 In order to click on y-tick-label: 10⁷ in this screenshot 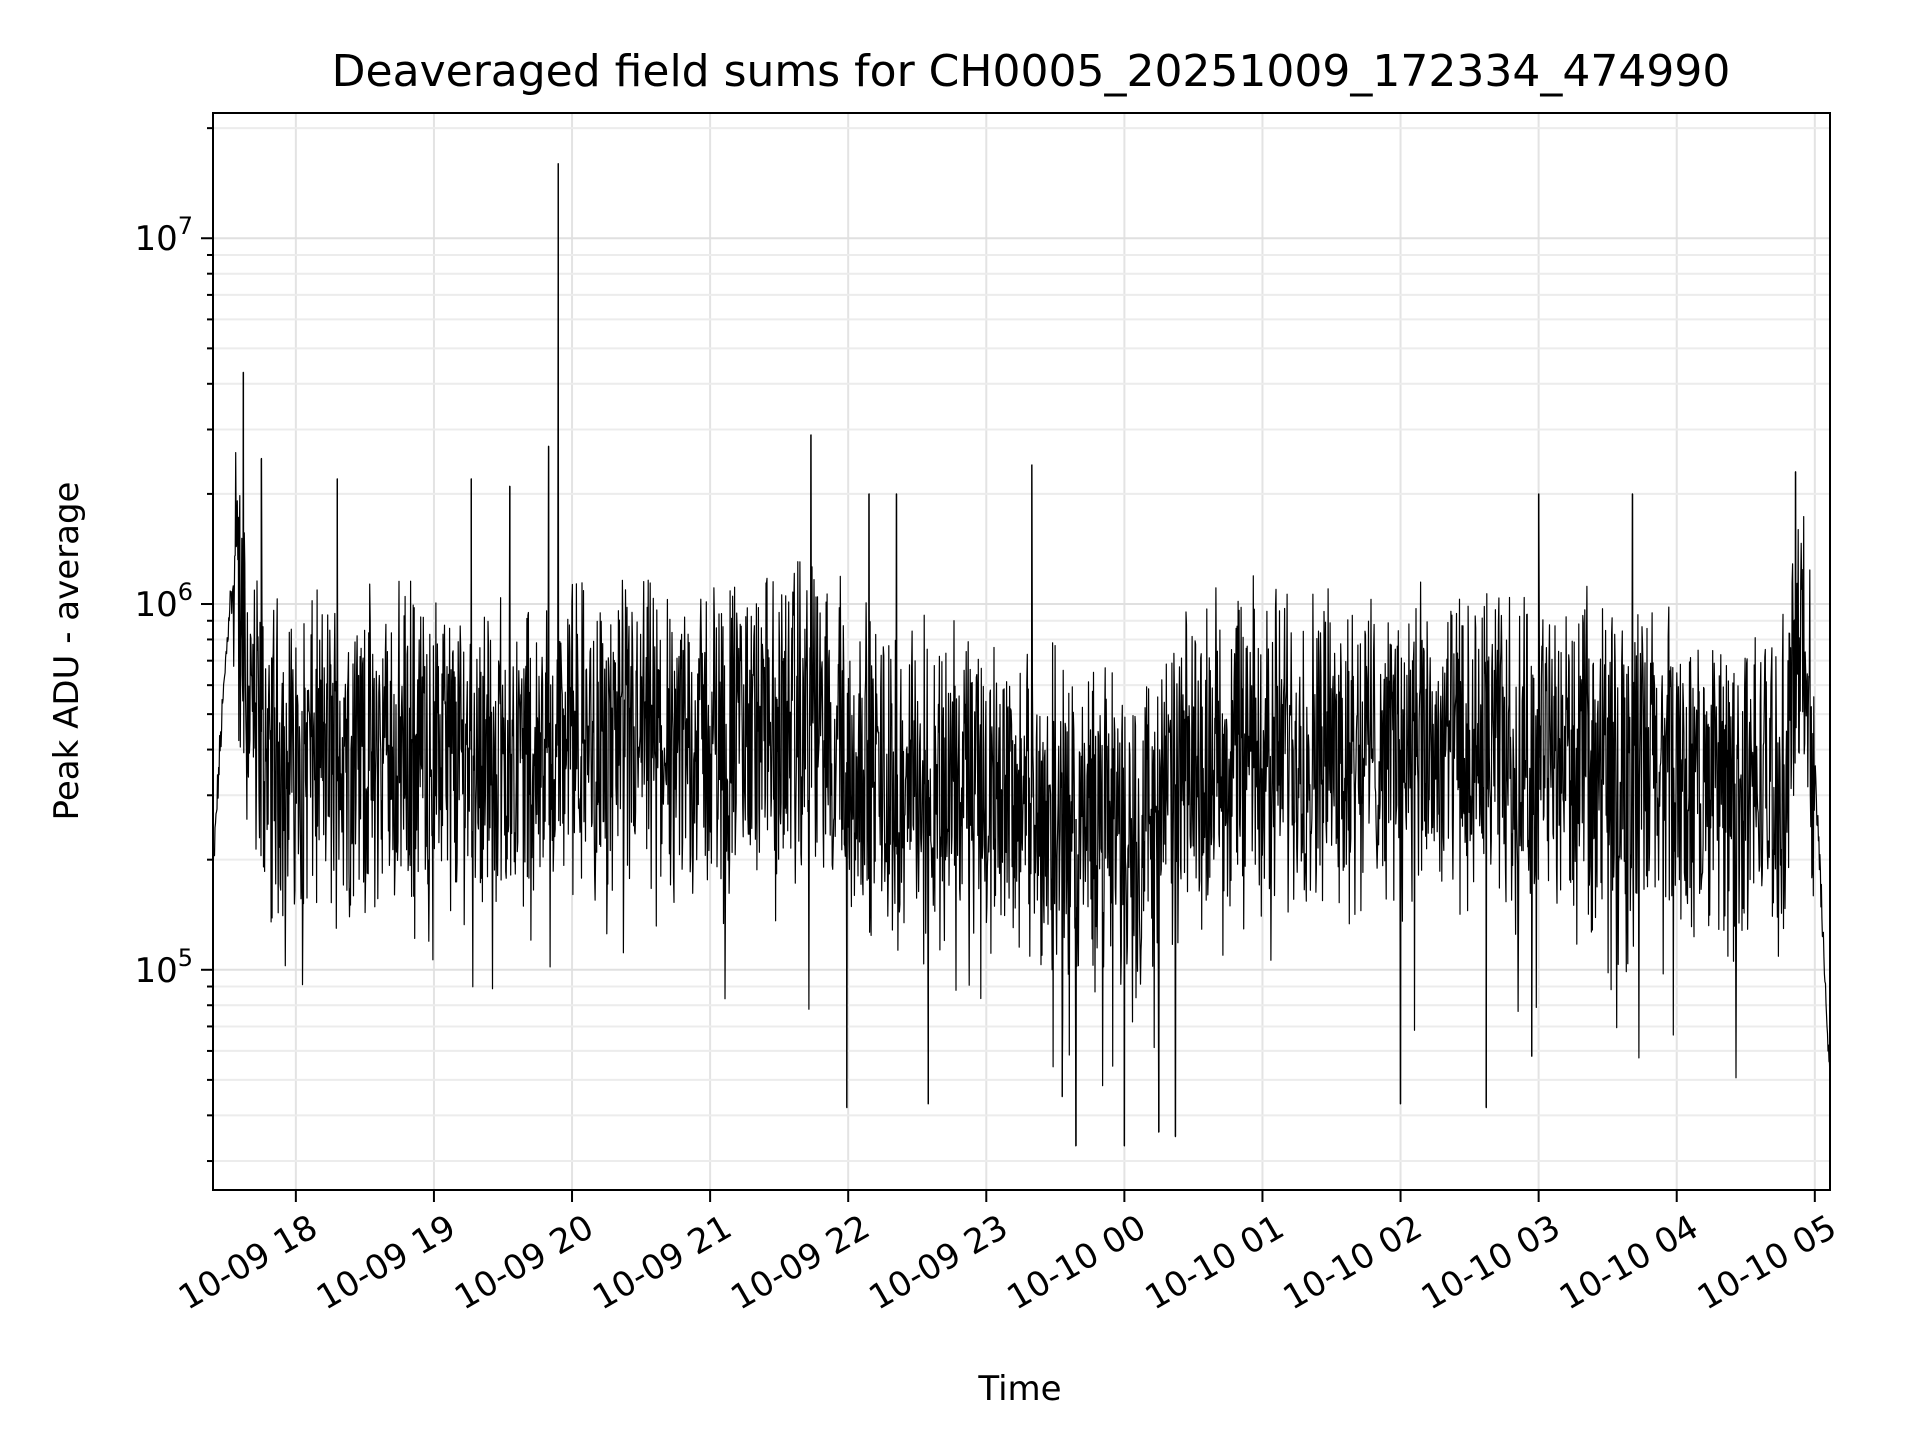, I will do `click(163, 235)`.